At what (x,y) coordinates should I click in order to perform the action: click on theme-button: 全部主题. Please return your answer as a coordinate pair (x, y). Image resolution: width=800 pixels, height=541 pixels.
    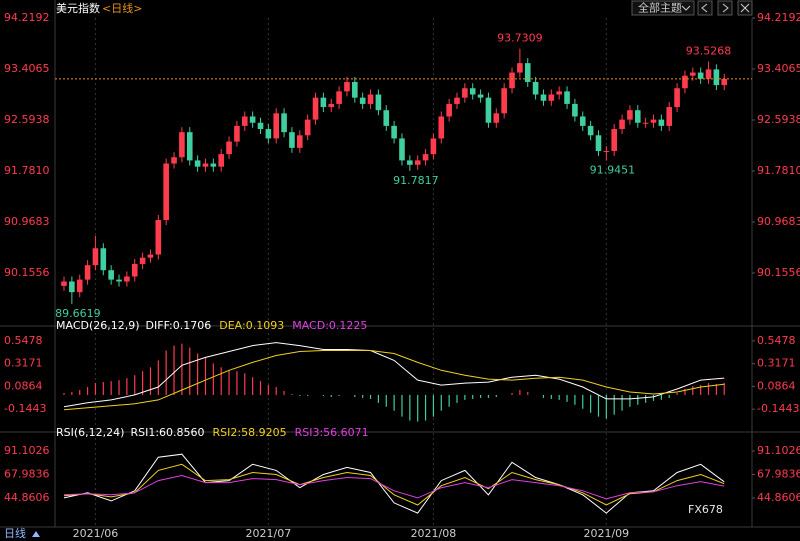
    Looking at the image, I should click on (660, 8).